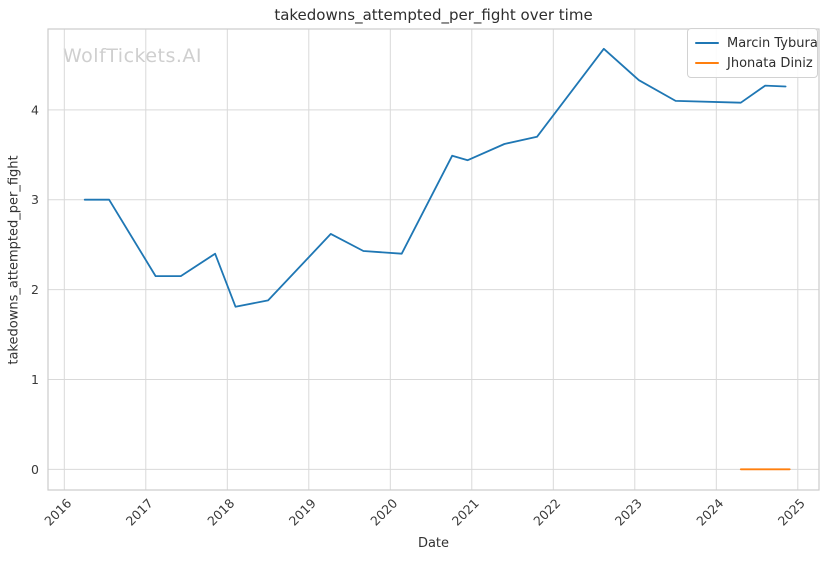  Describe the element at coordinates (35, 289) in the screenshot. I see `y-tick-label: 2` at that location.